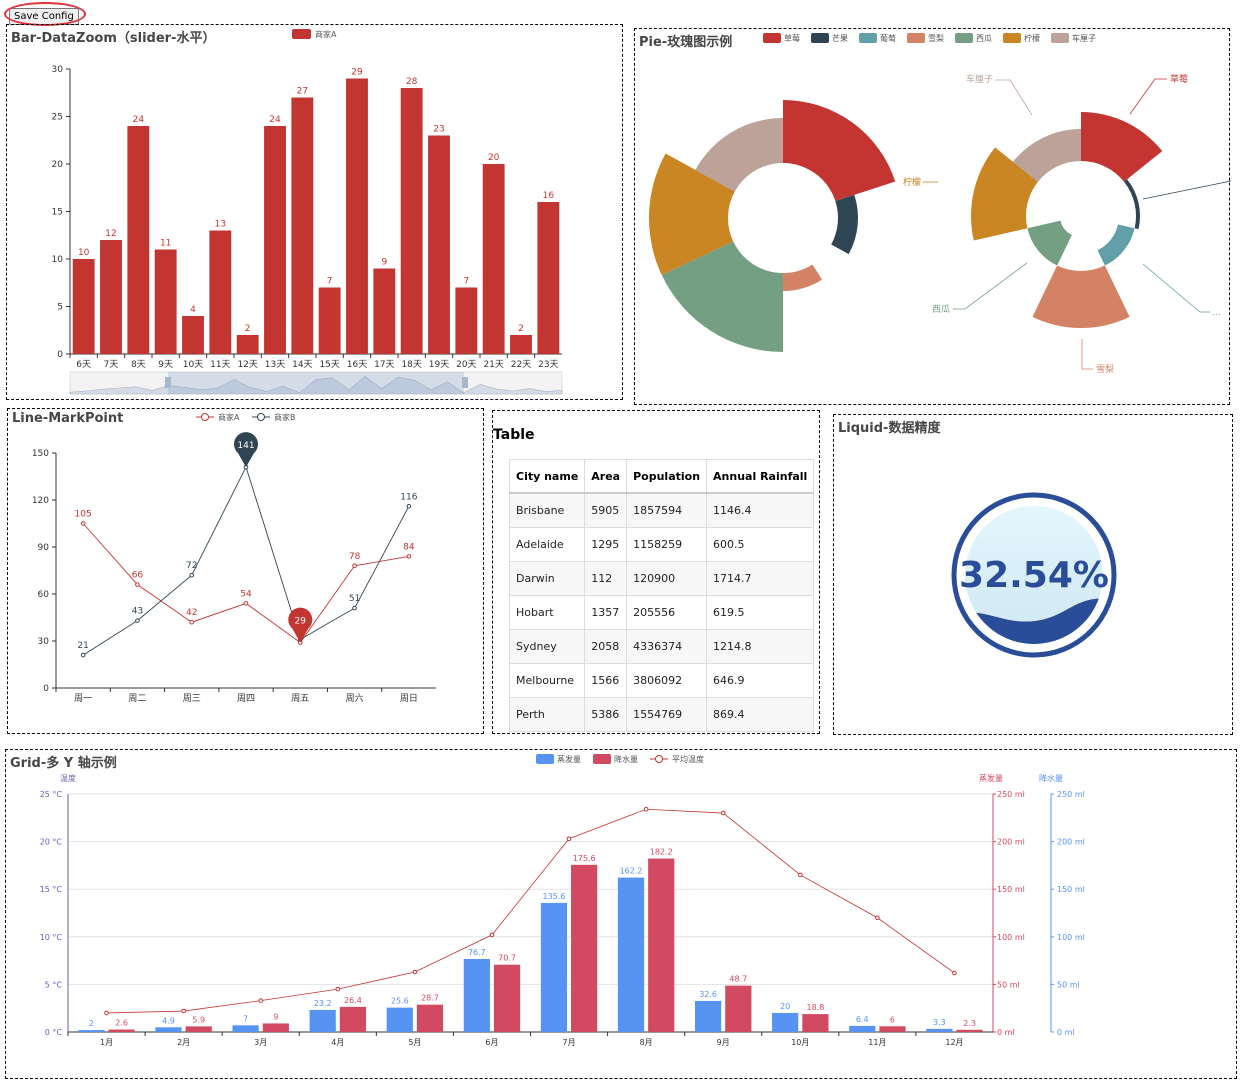 Image resolution: width=1255 pixels, height=1086 pixels. Describe the element at coordinates (275, 1016) in the screenshot. I see `bar-value-label: 9` at that location.